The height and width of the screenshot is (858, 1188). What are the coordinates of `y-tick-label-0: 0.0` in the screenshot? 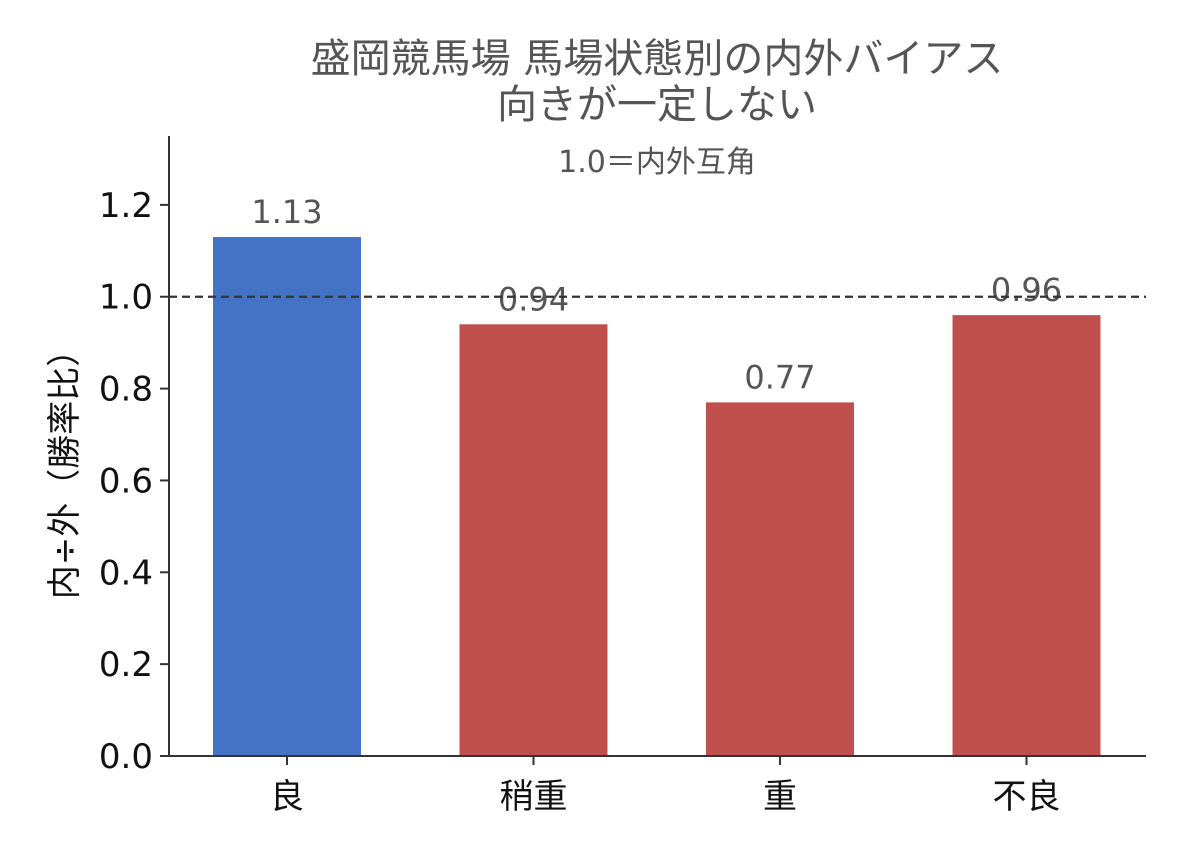 It's located at (126, 757).